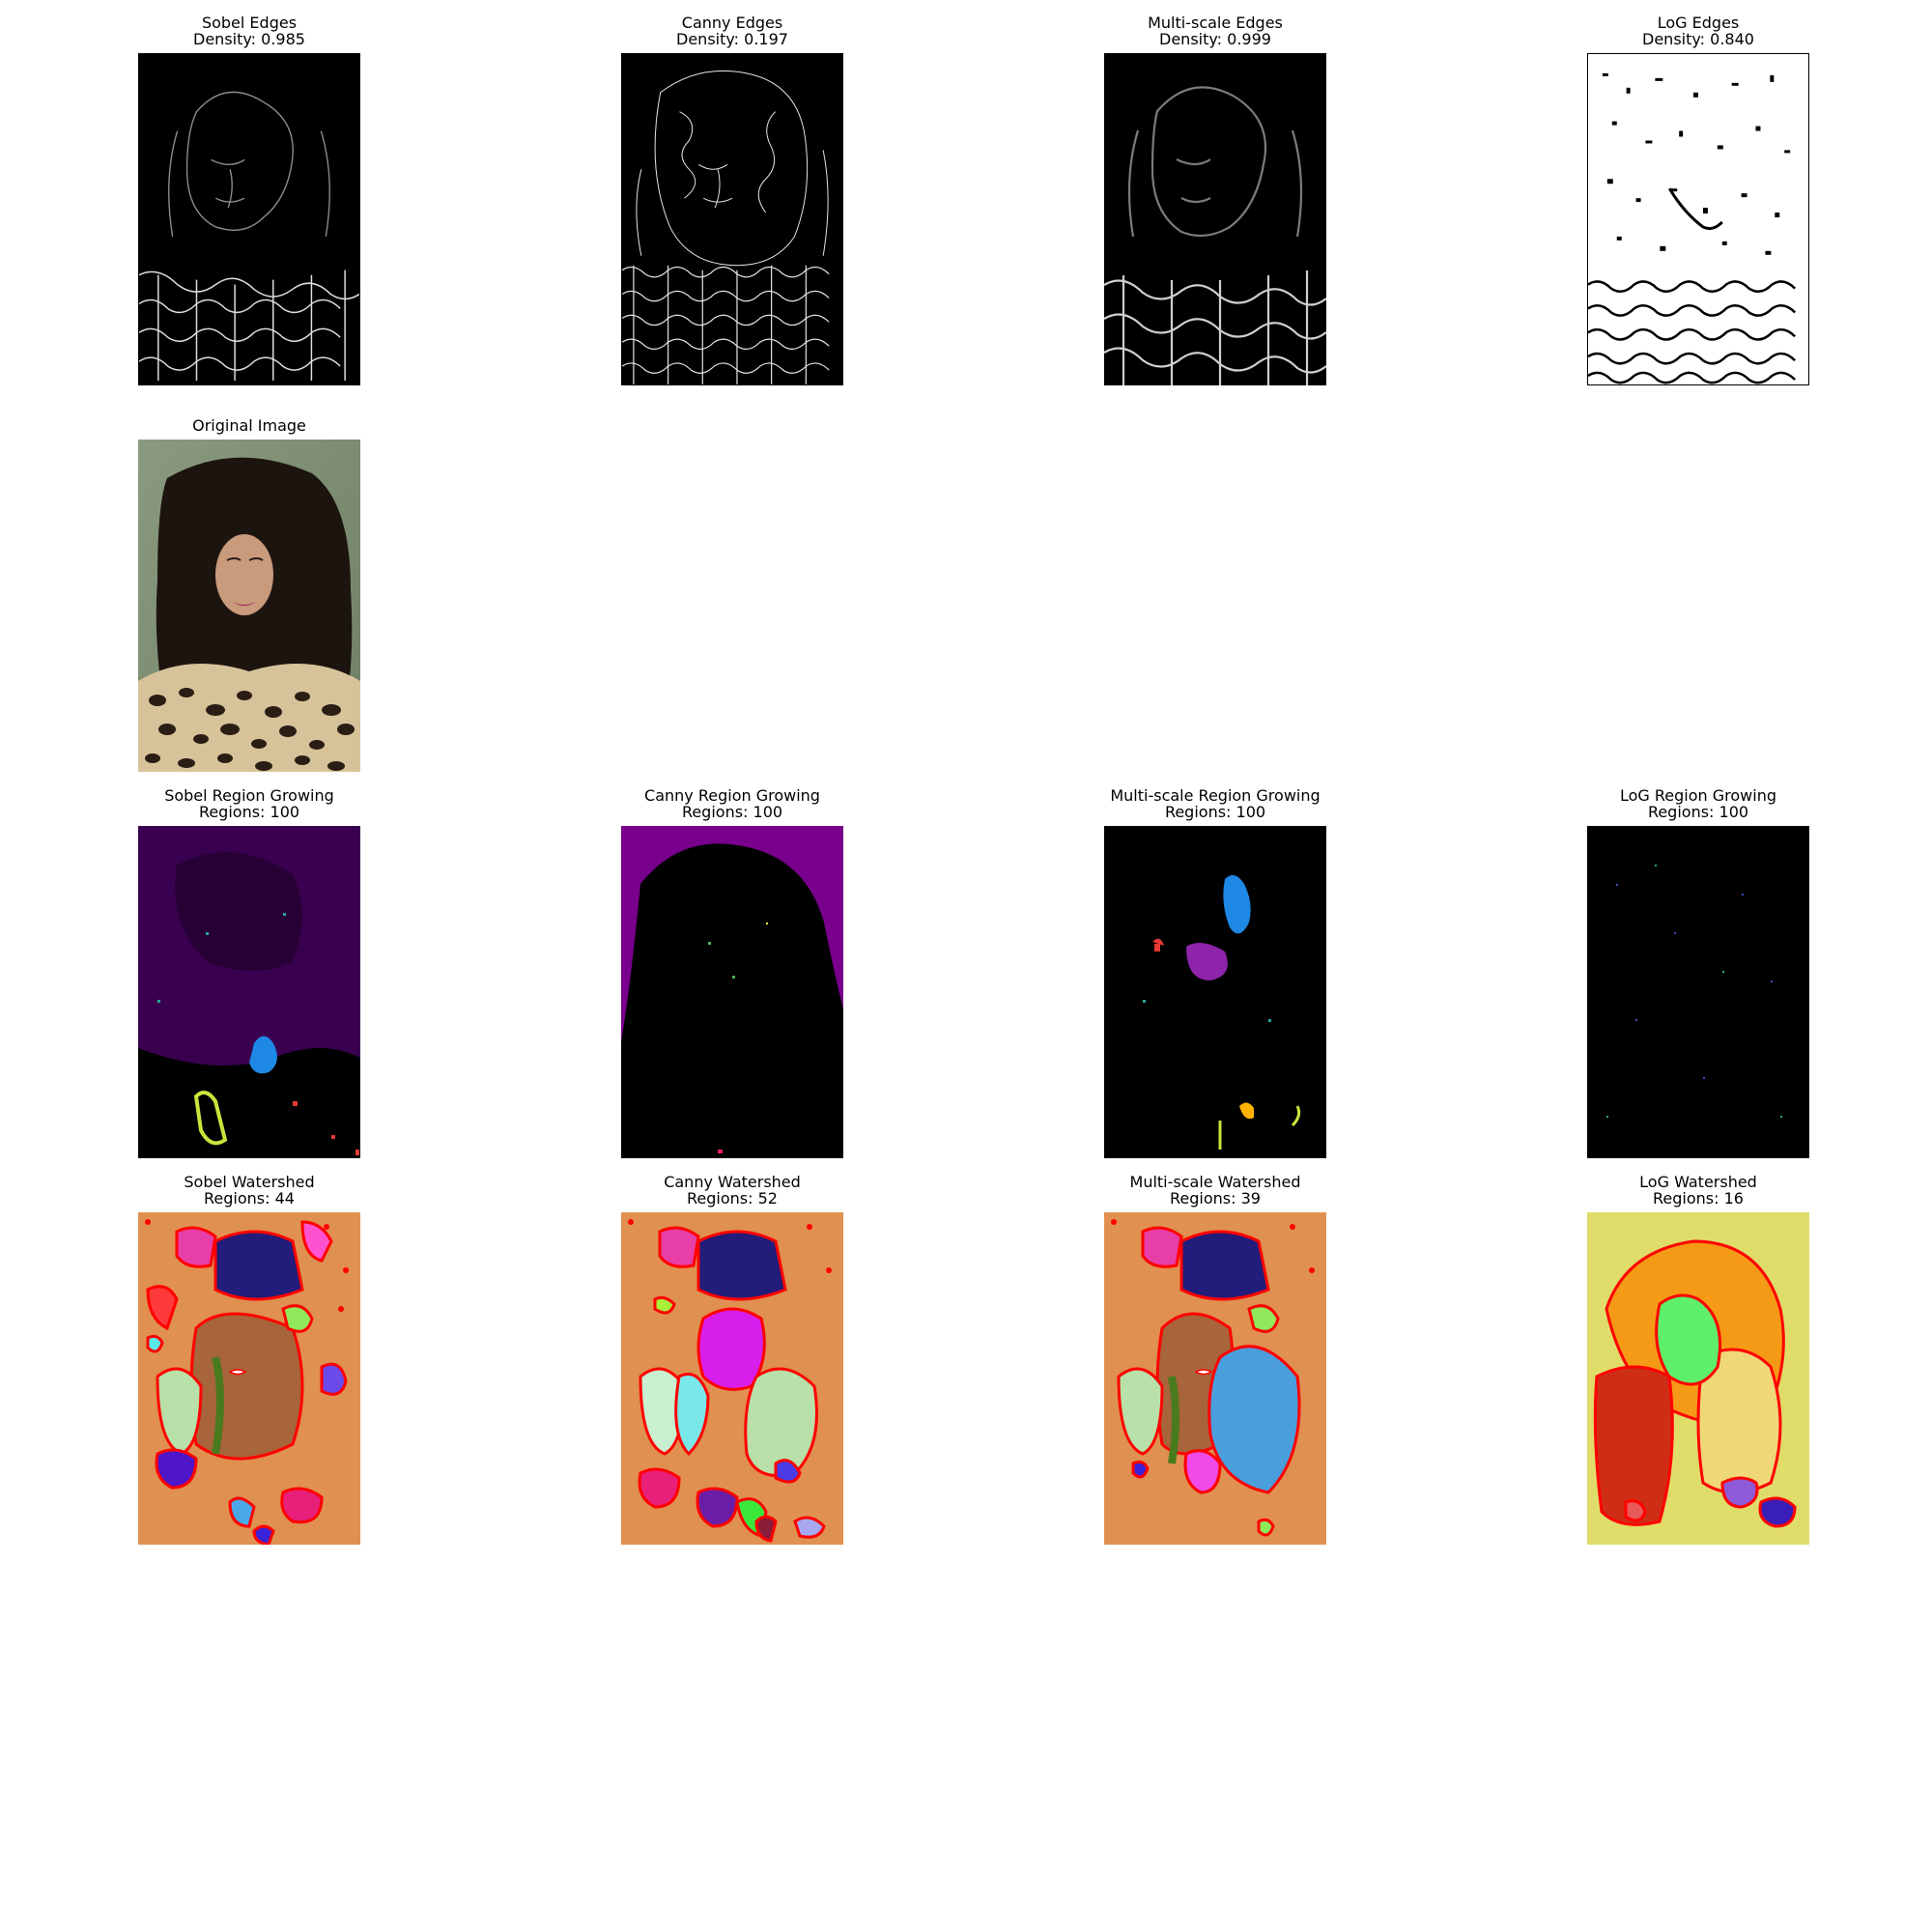 This screenshot has height=1932, width=1932. I want to click on panel-title: Canny Edges Density: 0.197, so click(732, 30).